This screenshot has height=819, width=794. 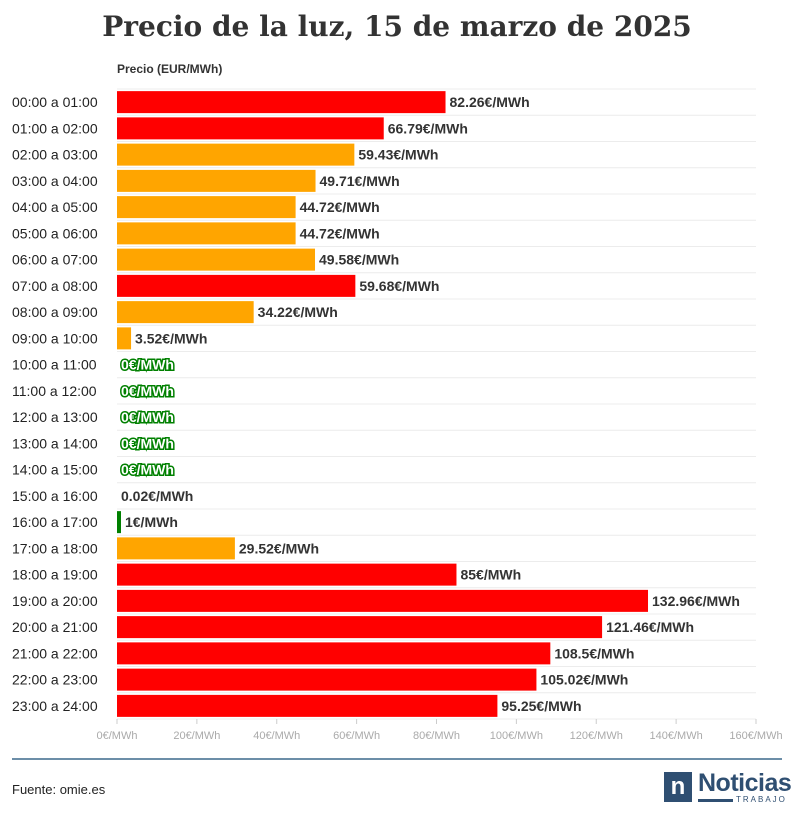 I want to click on category-label: 14:00 a 15:00, so click(x=55, y=470).